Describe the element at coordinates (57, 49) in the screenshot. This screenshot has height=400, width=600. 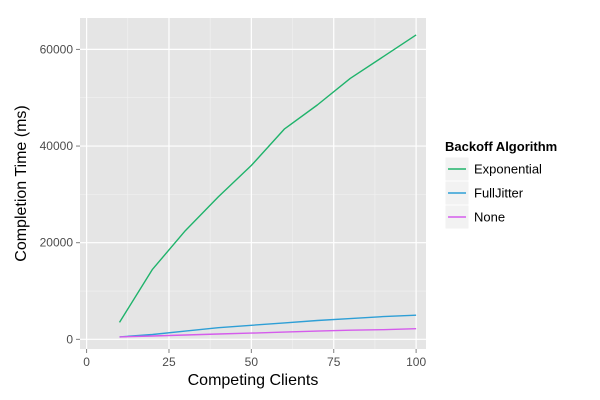
I see `y-tick-label: 60000` at that location.